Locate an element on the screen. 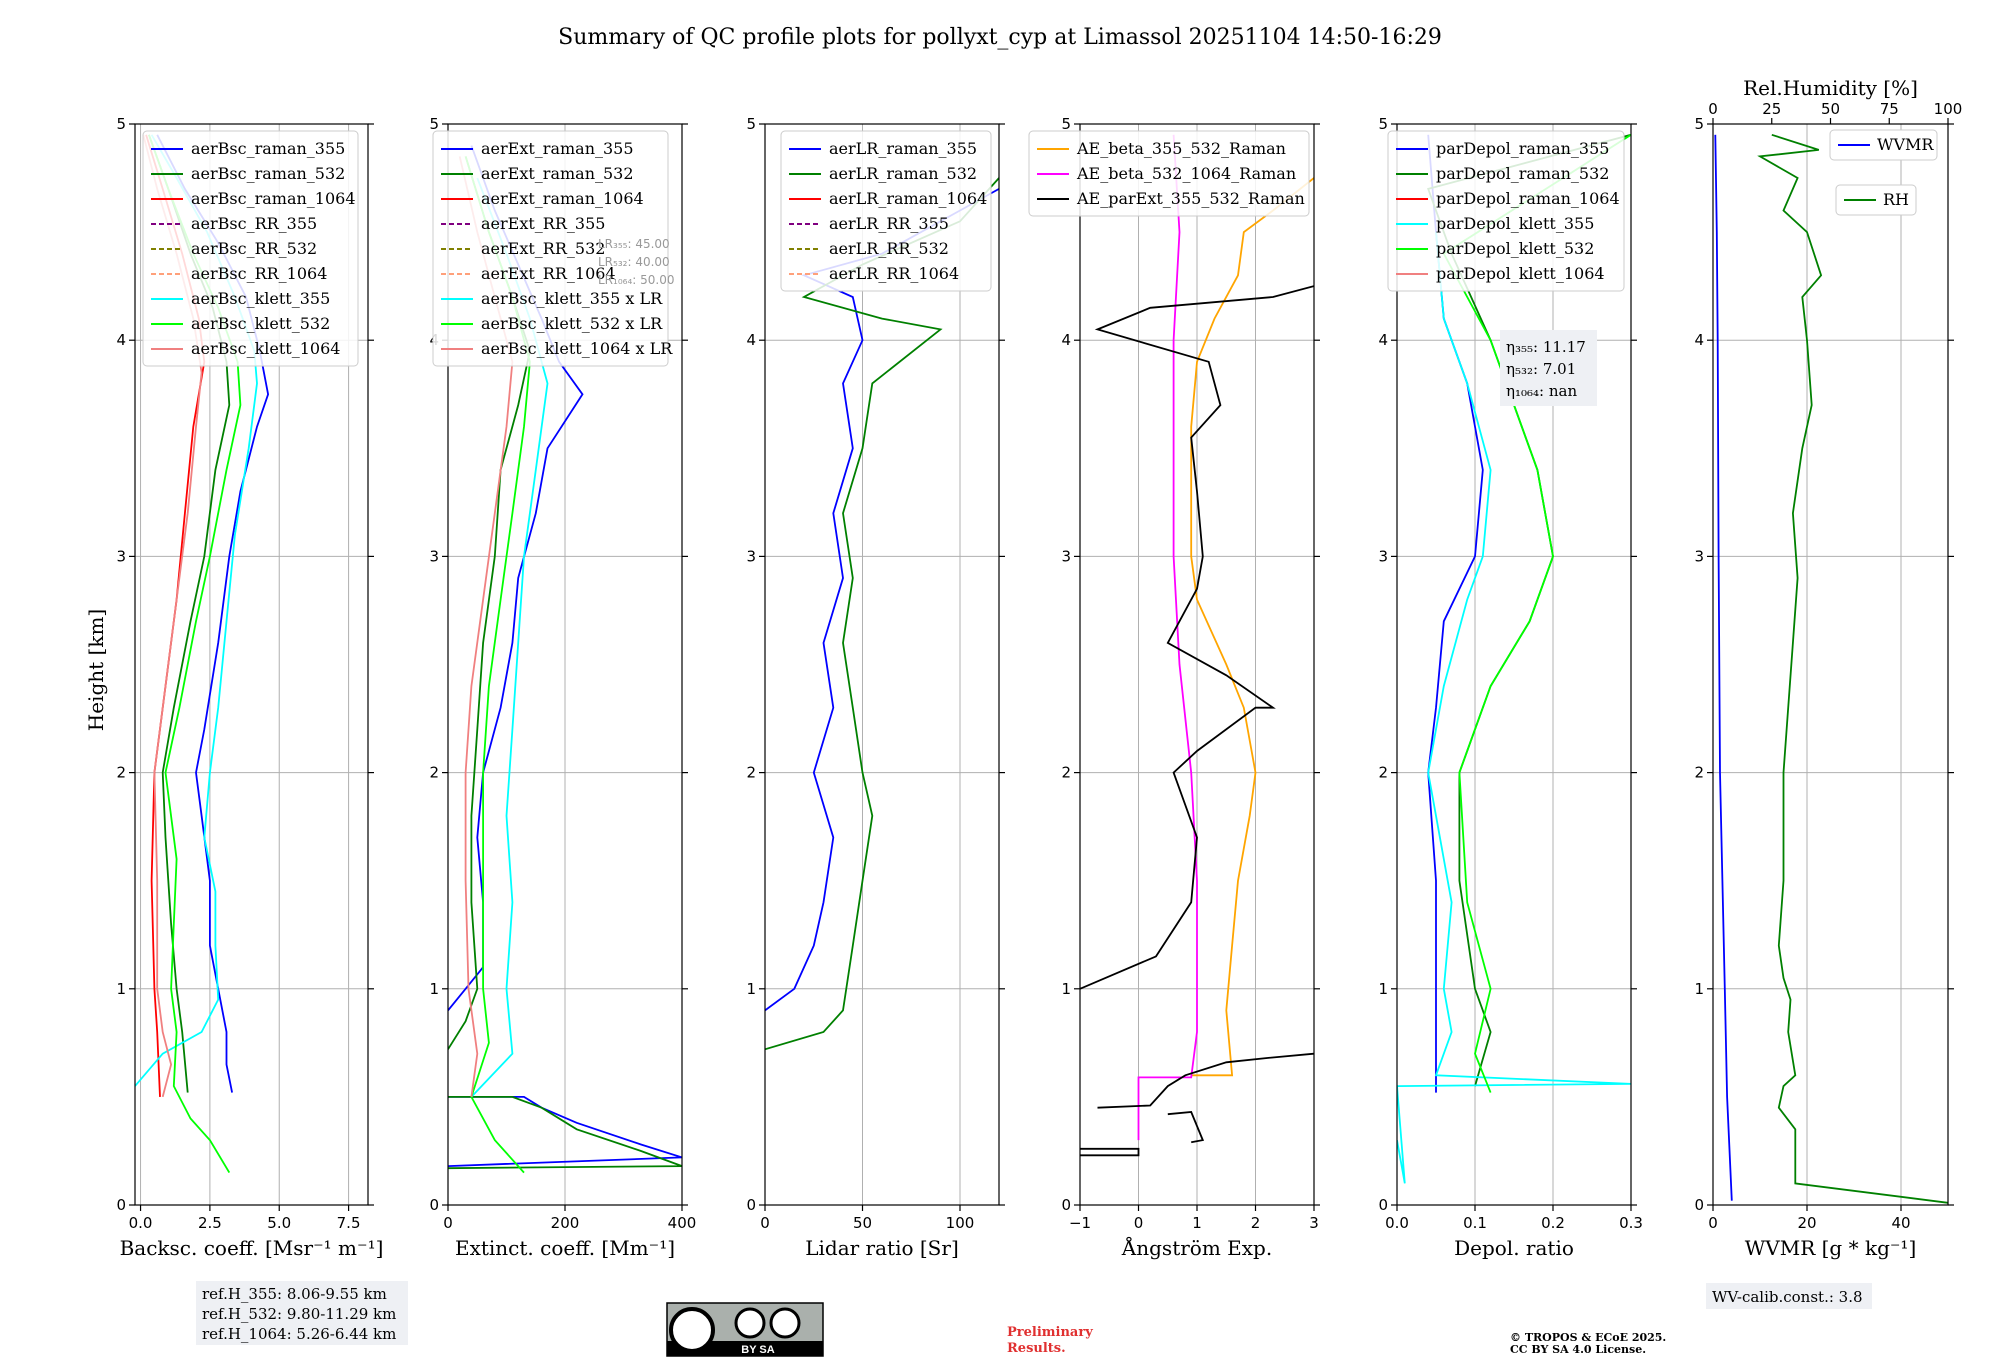  legend-label: aerBsc_raman_1064 is located at coordinates (273, 198).